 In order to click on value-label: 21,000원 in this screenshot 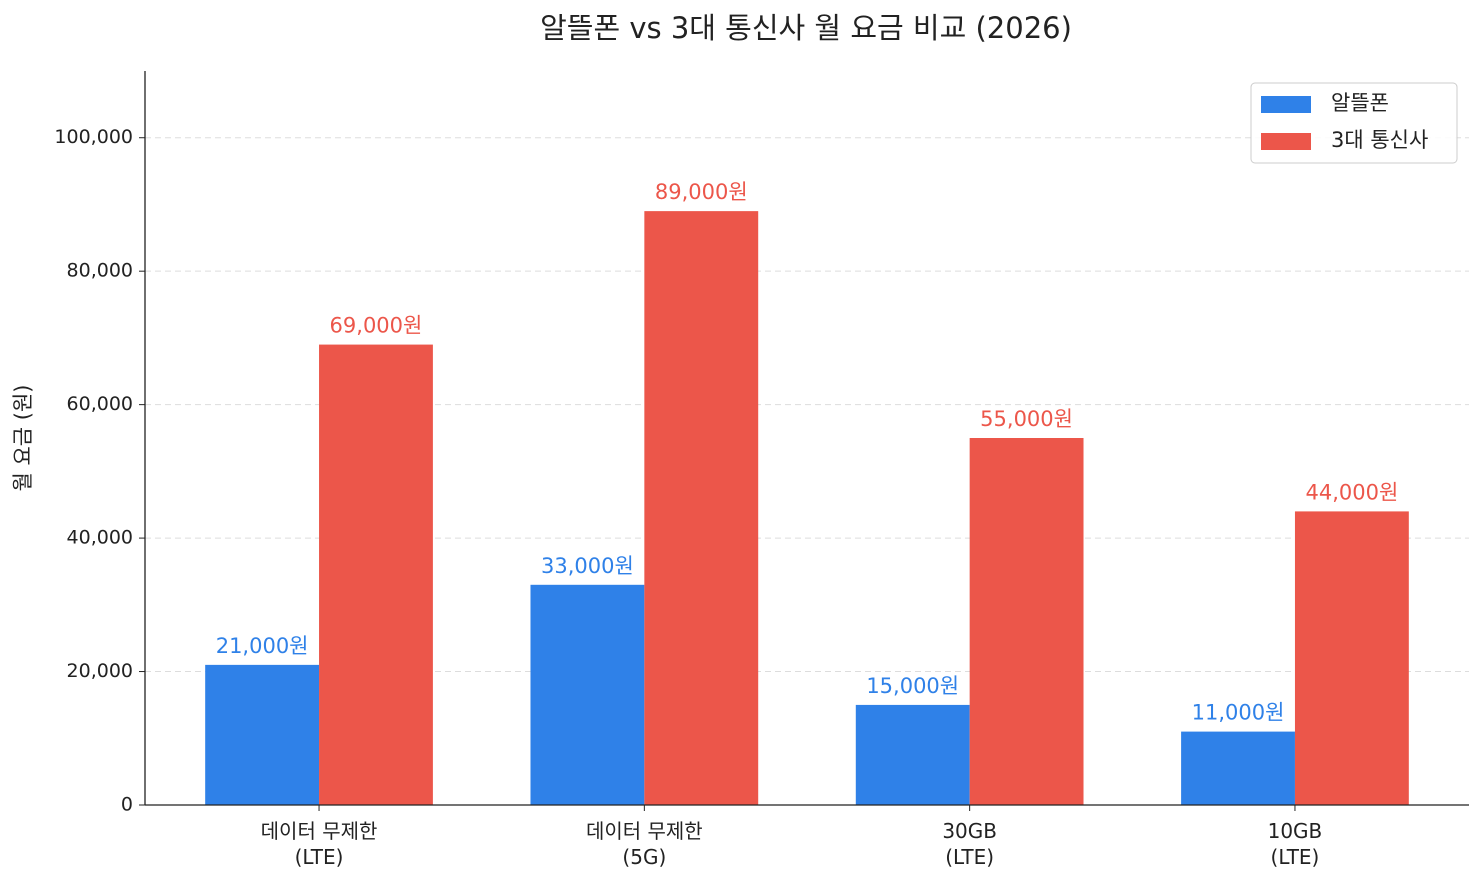, I will do `click(262, 646)`.